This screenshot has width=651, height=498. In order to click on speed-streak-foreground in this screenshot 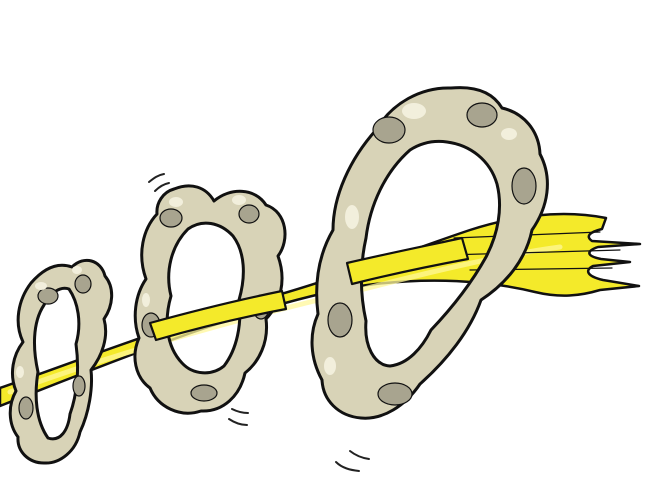, I will do `click(309, 289)`.